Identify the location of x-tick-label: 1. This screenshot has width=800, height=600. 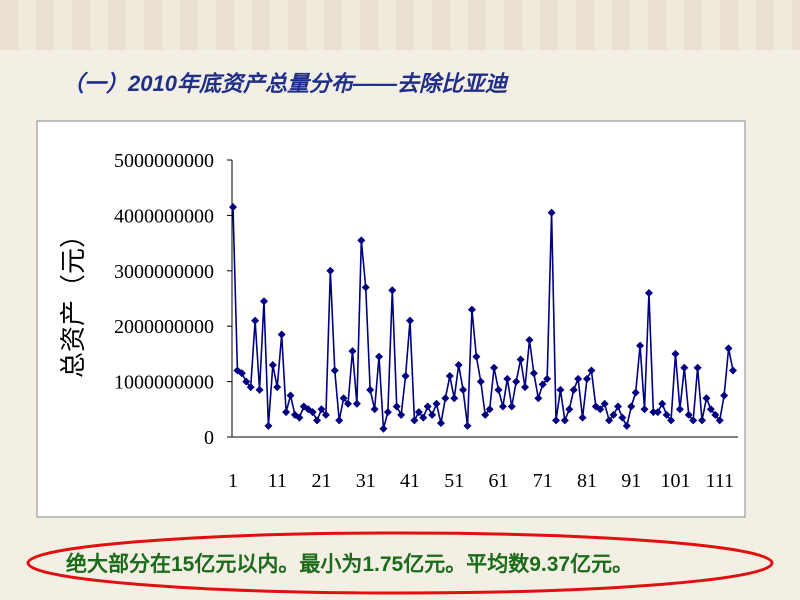
(233, 481).